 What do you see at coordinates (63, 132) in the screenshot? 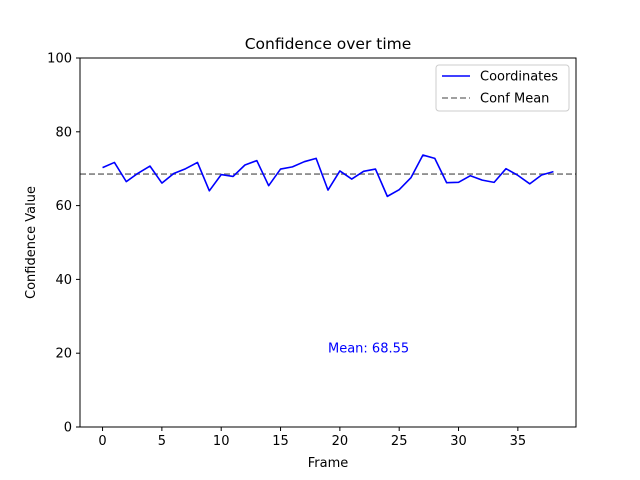
I see `y-tick-label: 80` at bounding box center [63, 132].